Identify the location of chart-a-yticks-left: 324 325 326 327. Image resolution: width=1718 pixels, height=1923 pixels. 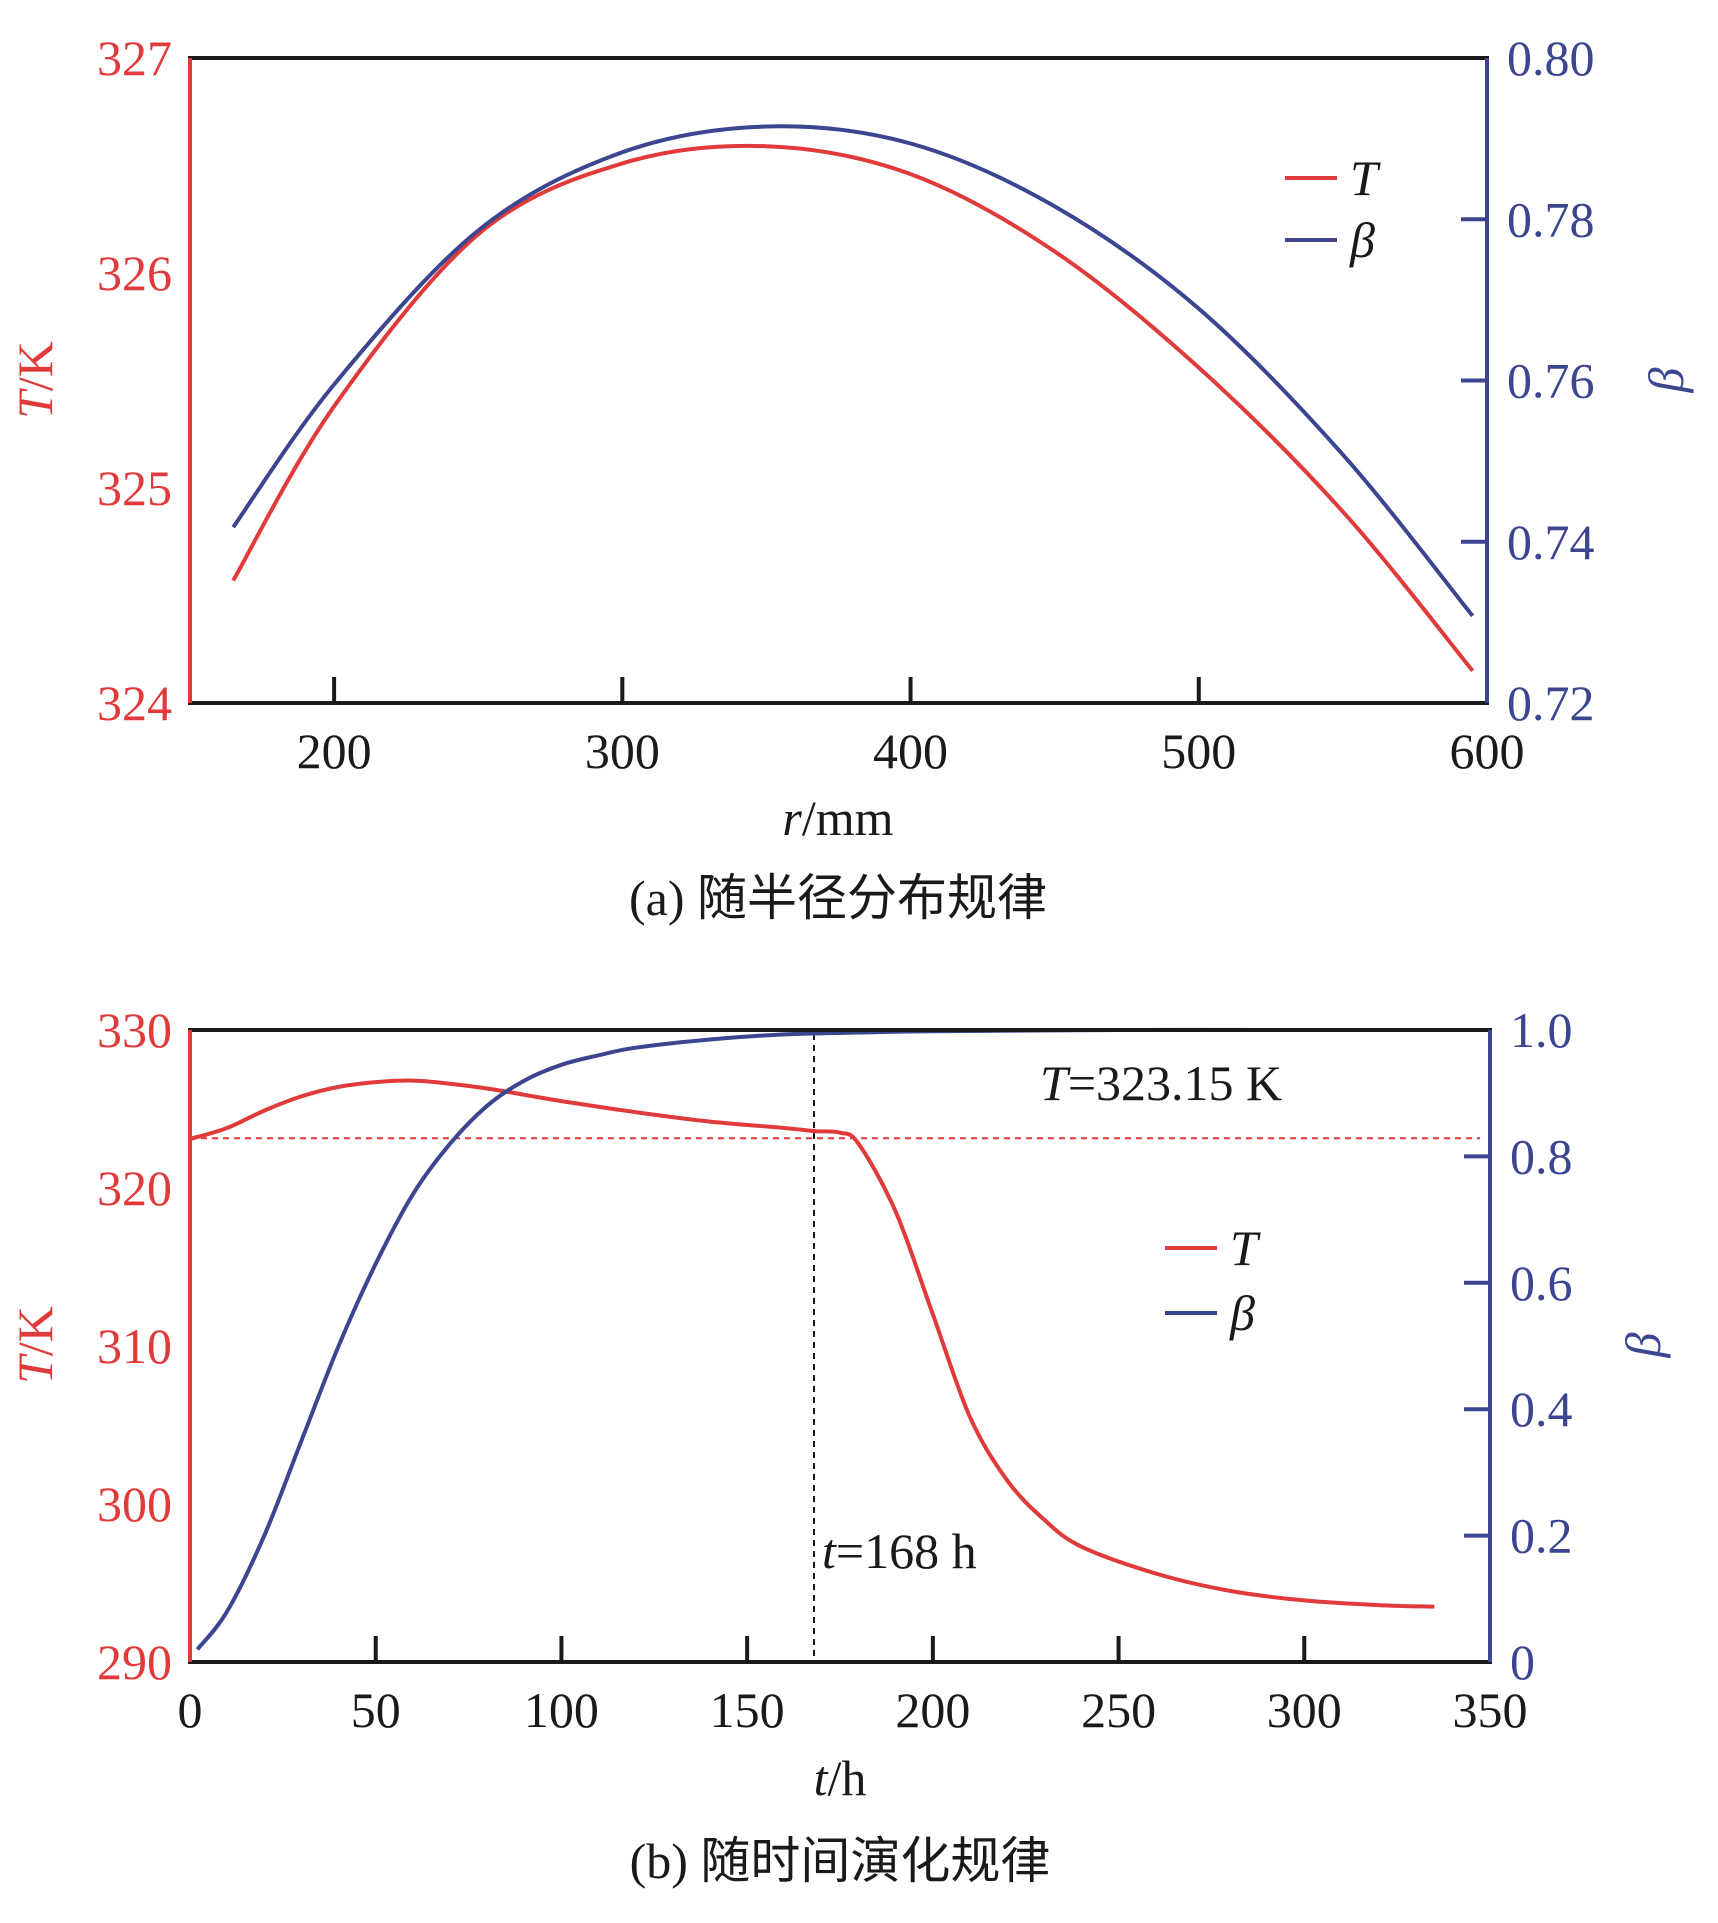
(134, 380).